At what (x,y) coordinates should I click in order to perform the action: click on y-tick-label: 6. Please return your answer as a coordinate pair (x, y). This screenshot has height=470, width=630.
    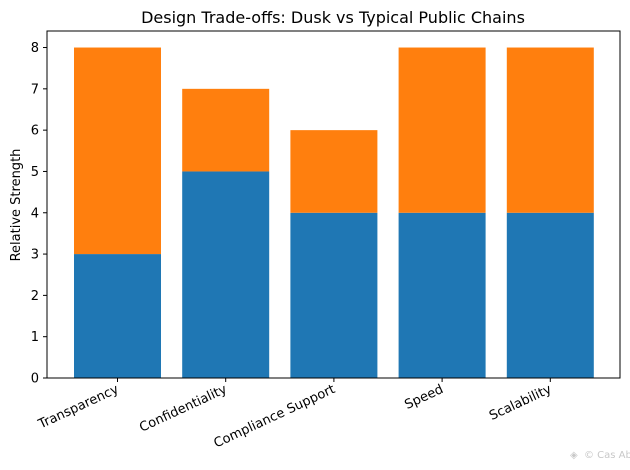
    Looking at the image, I should click on (35, 131).